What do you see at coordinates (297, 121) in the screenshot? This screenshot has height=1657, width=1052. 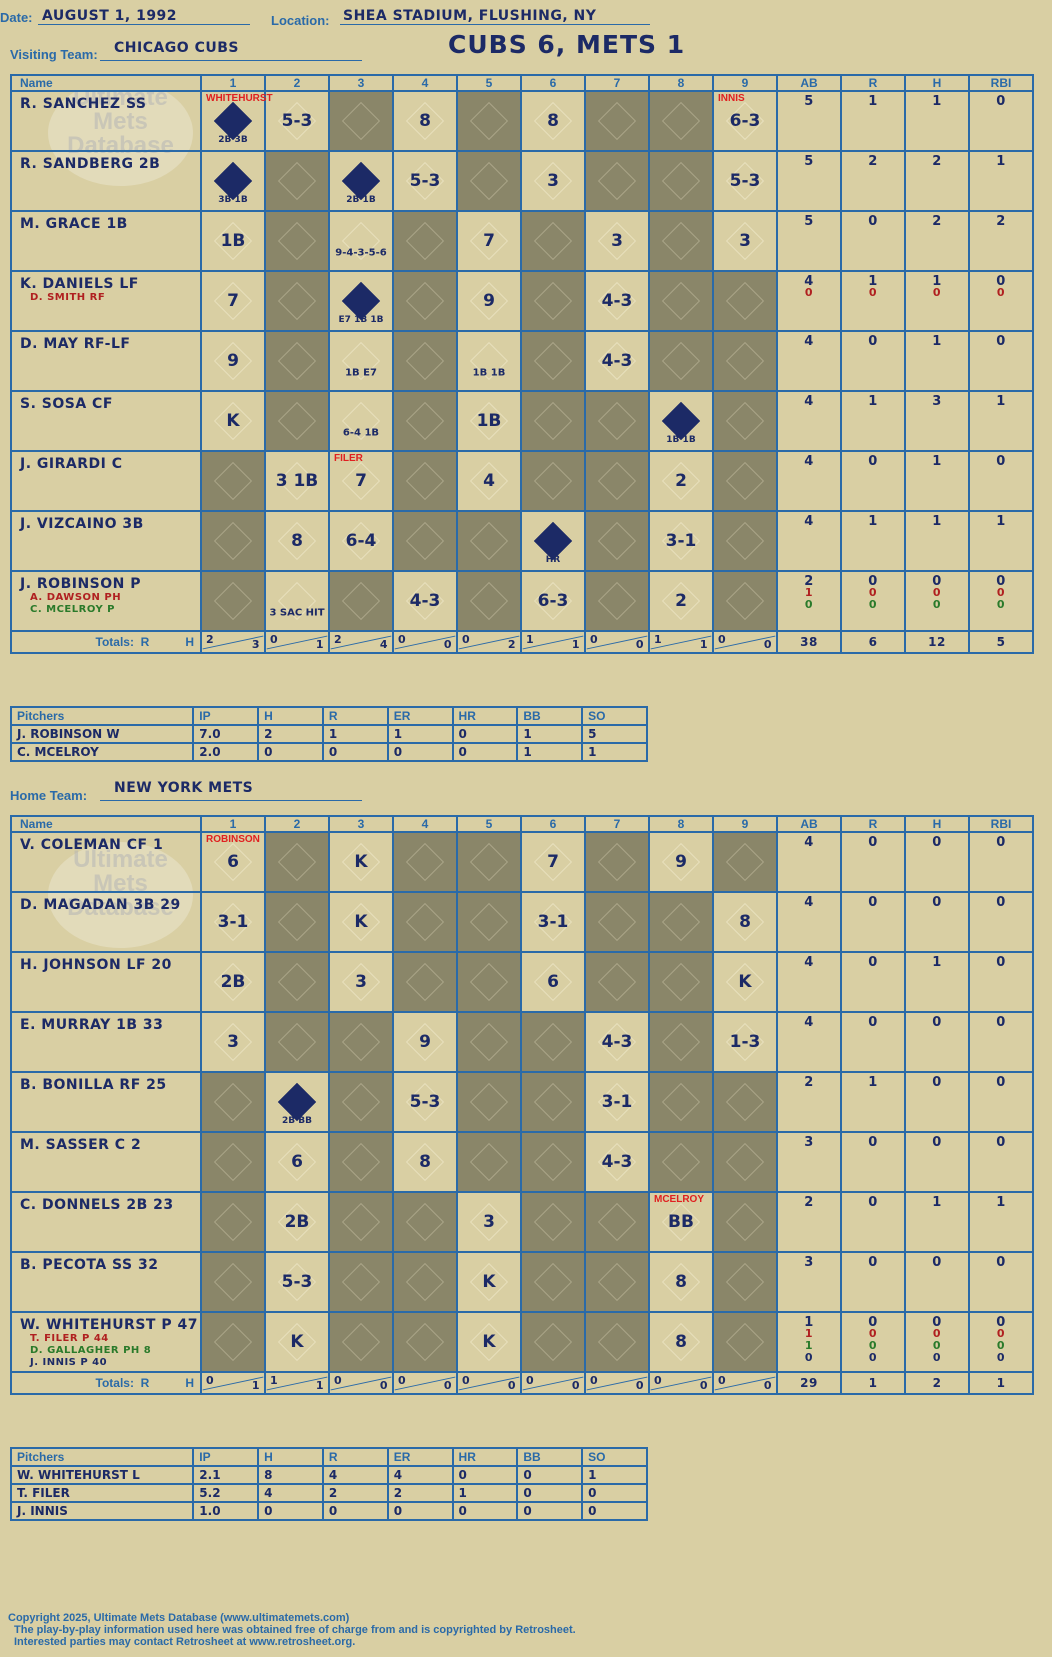 I see `play-result: 5-3` at bounding box center [297, 121].